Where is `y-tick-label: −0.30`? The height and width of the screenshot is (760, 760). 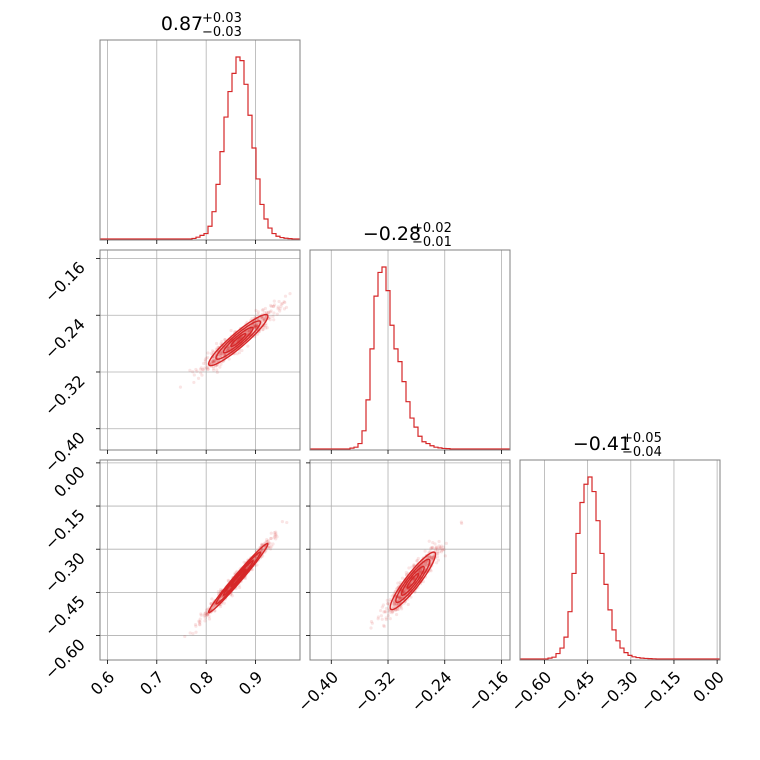
y-tick-label: −0.30 is located at coordinates (65, 573).